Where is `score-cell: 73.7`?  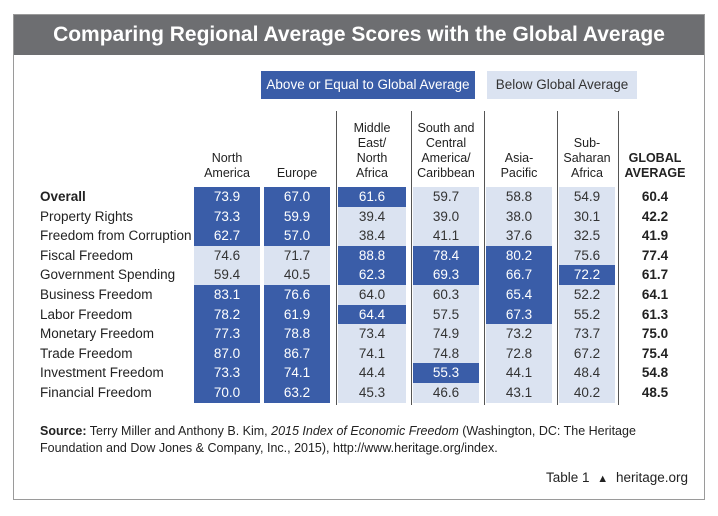
score-cell: 73.7 is located at coordinates (587, 334).